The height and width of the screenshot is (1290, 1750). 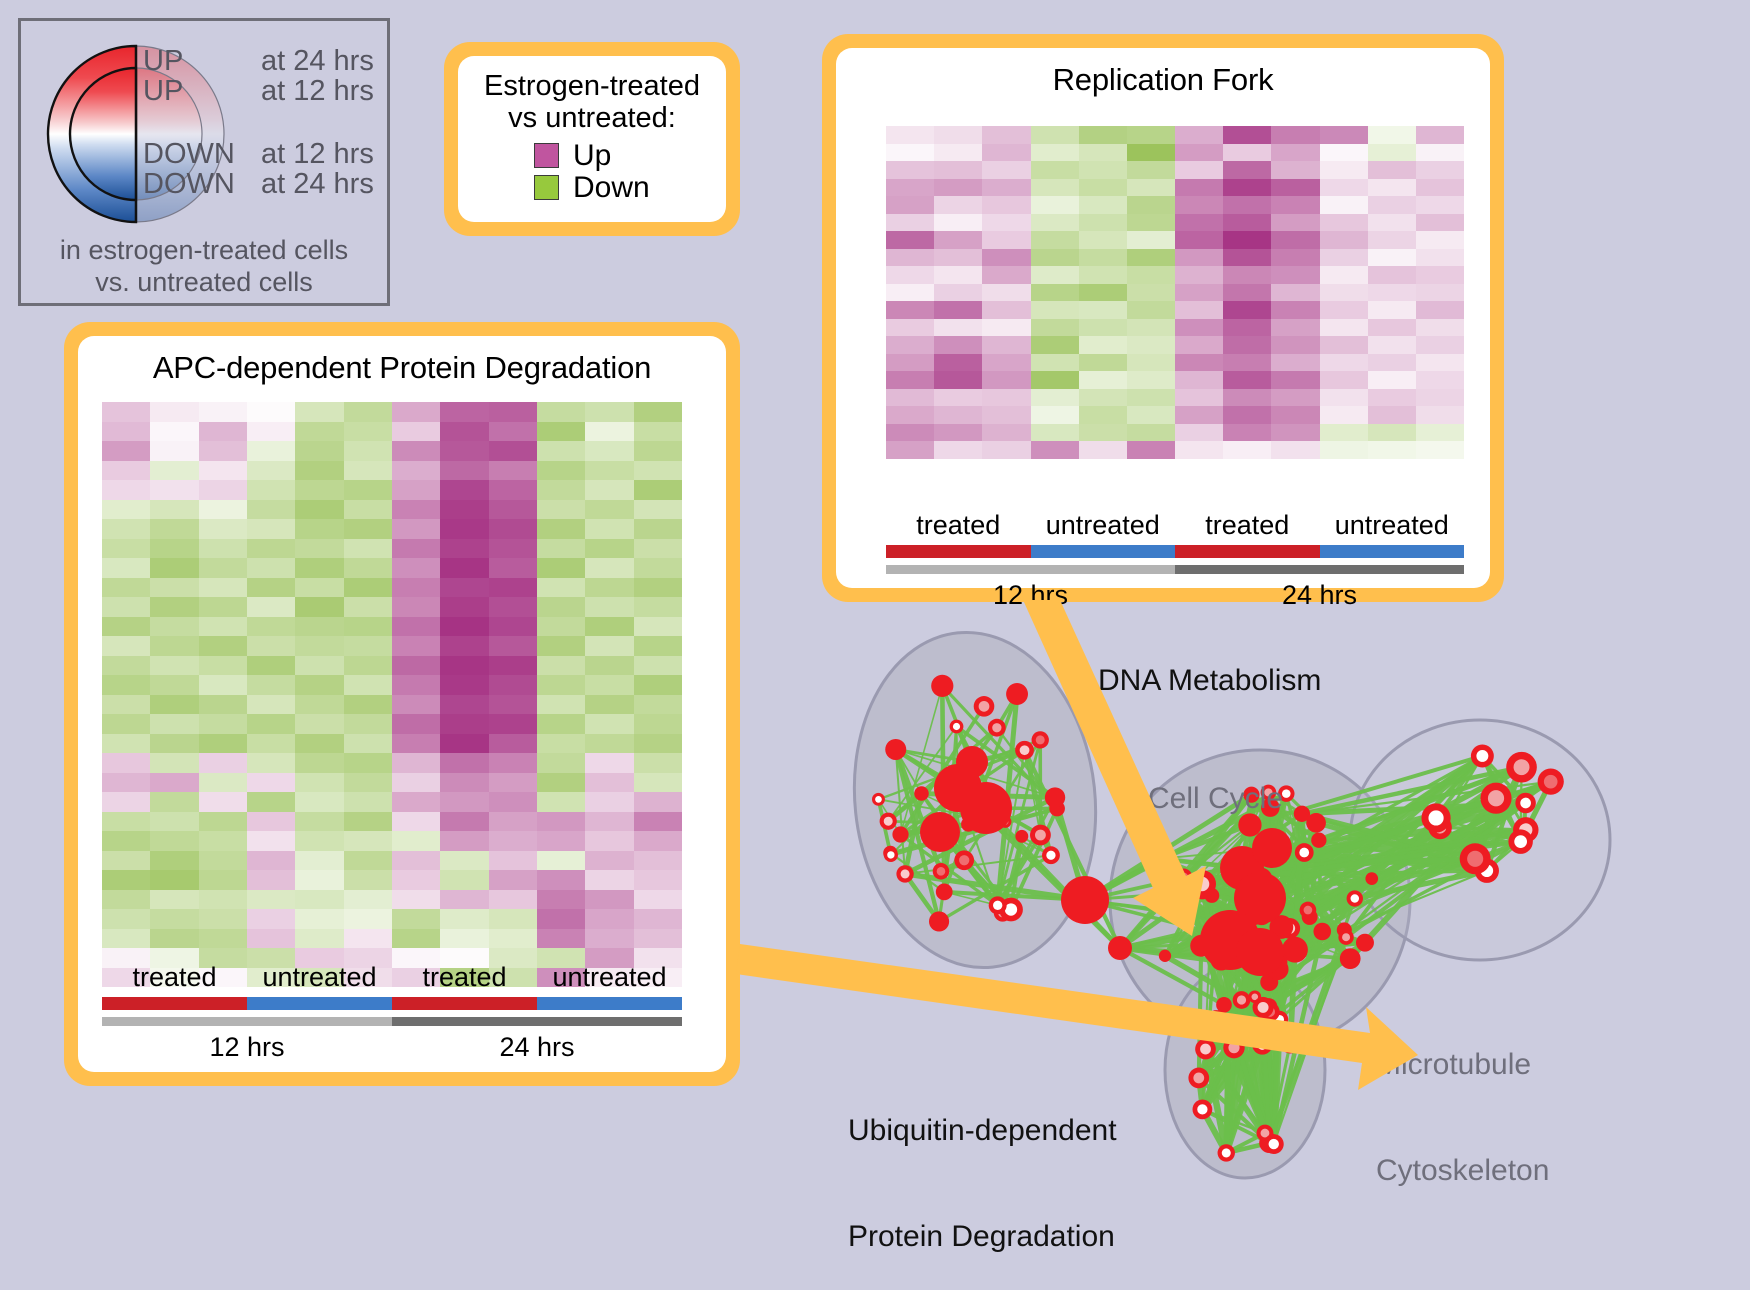 I want to click on arrow-replication-fork-to-dna-metabolism, so click(x=1114, y=768).